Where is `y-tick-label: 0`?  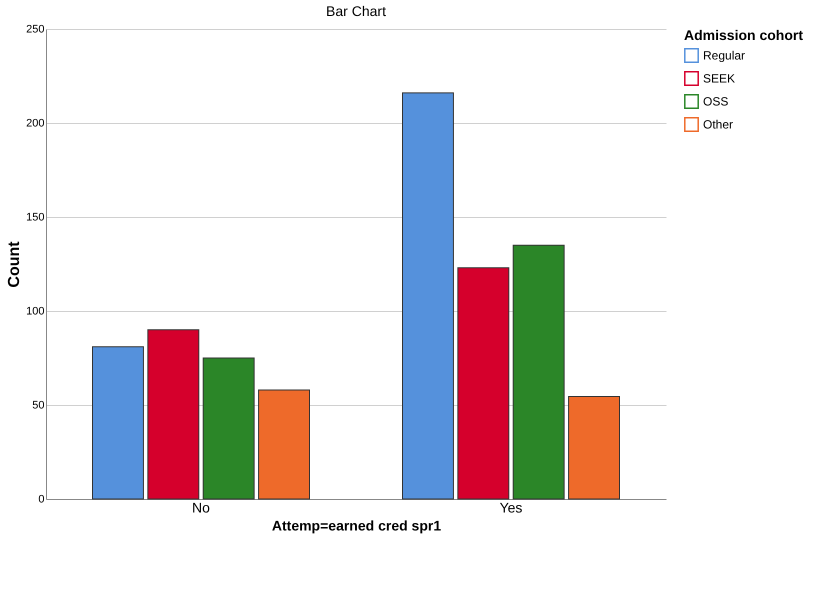 y-tick-label: 0 is located at coordinates (41, 500).